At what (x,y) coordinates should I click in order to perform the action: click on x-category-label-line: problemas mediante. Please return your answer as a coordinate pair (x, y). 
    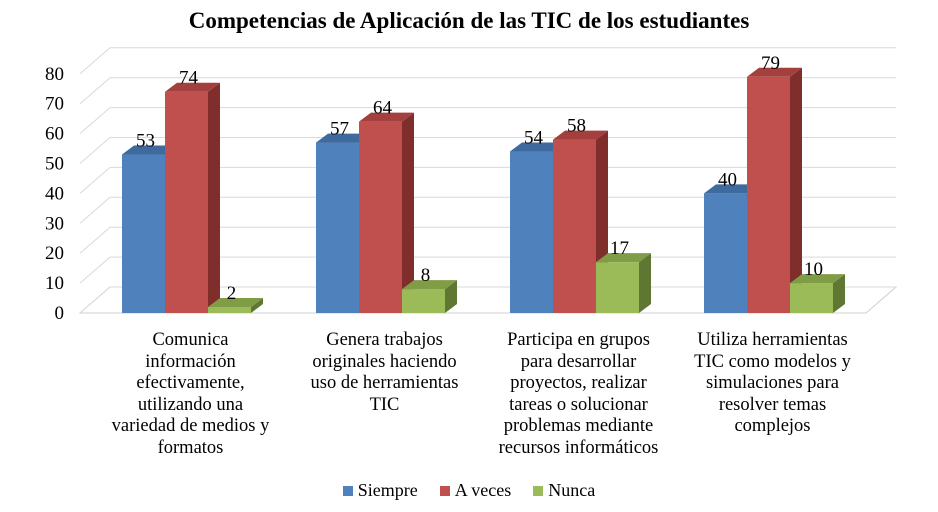
    Looking at the image, I should click on (578, 426).